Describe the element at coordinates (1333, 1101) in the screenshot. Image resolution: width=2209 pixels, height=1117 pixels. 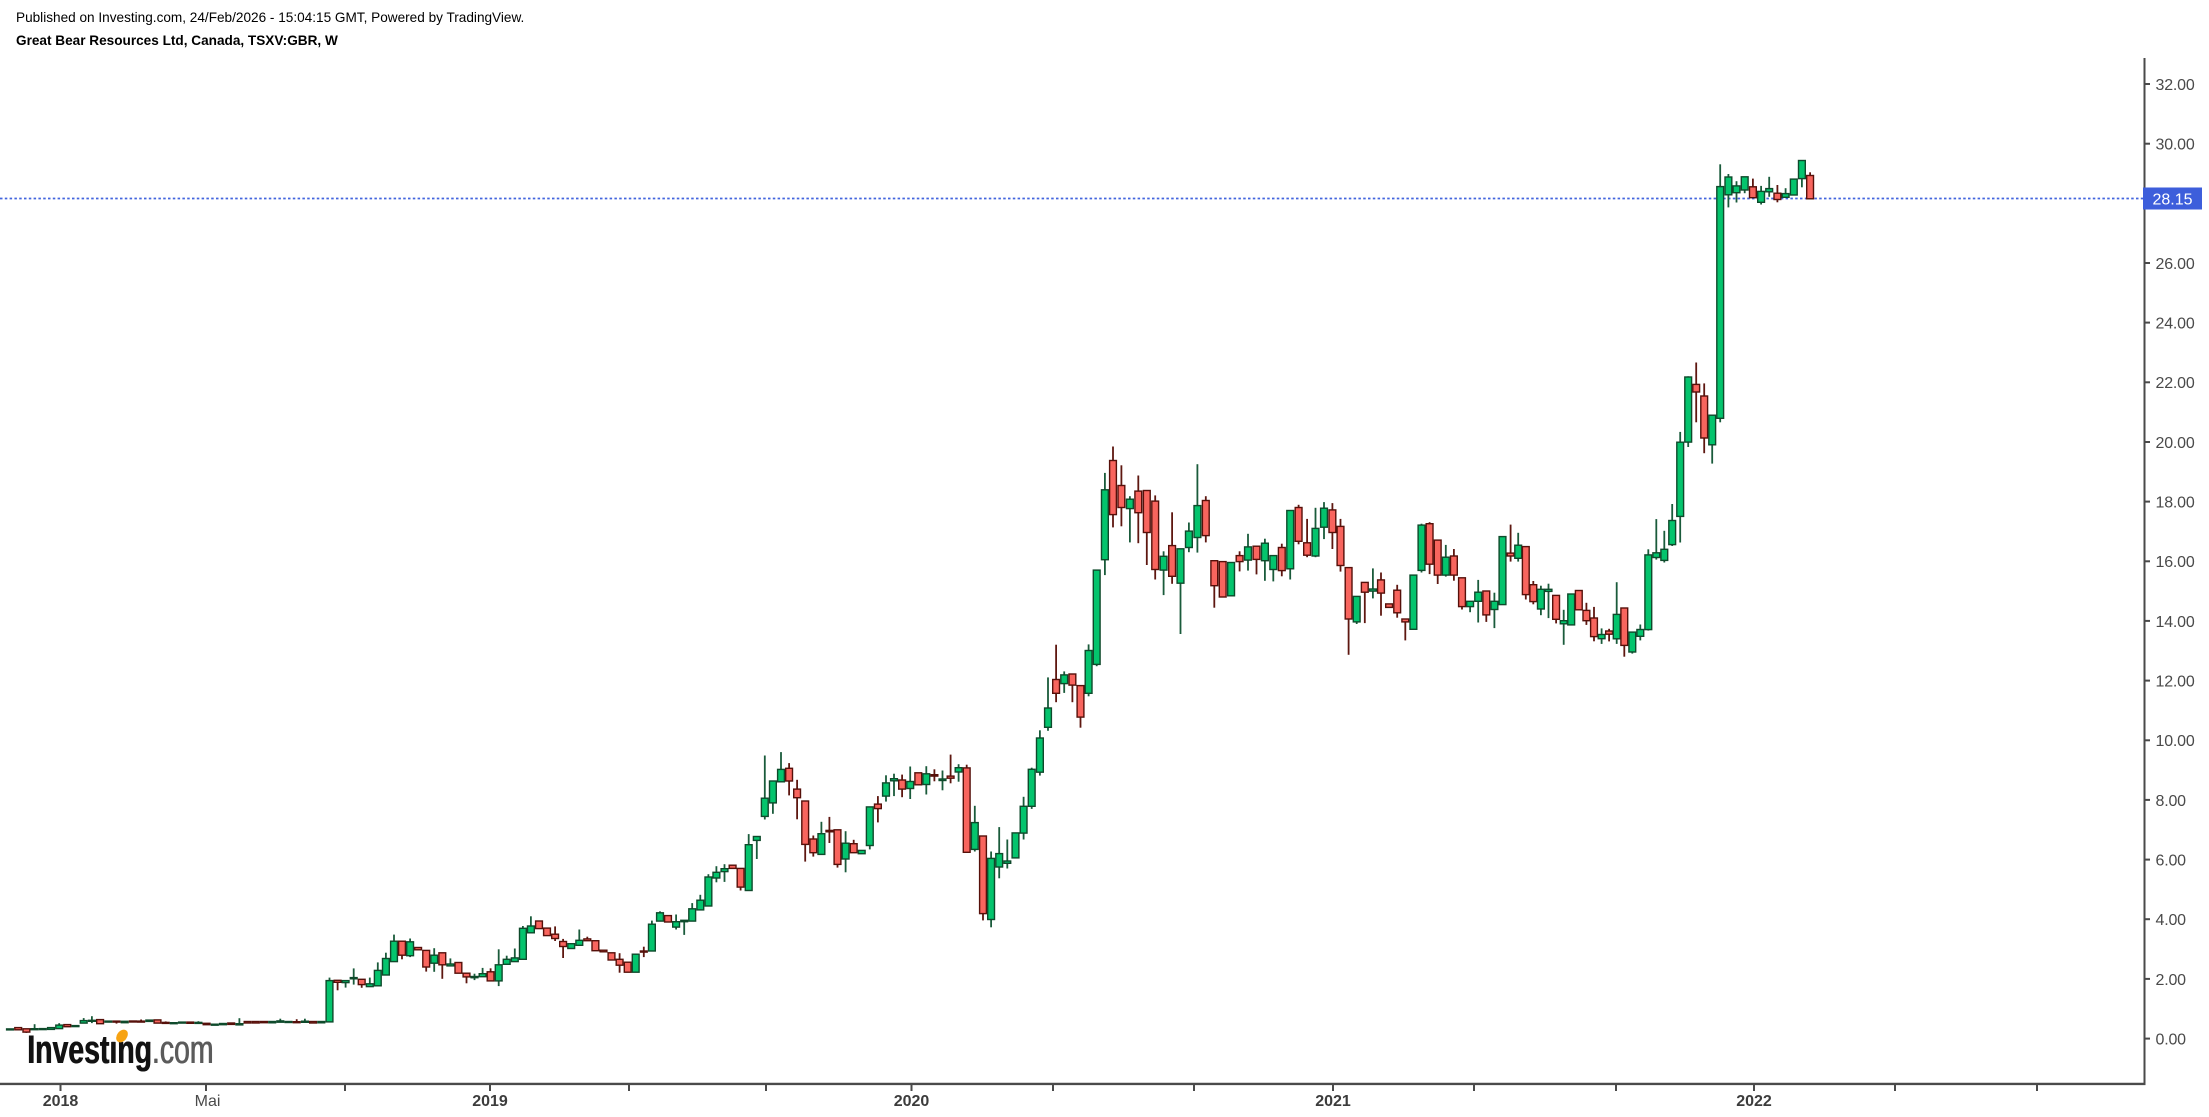
I see `svg-text: 2021` at that location.